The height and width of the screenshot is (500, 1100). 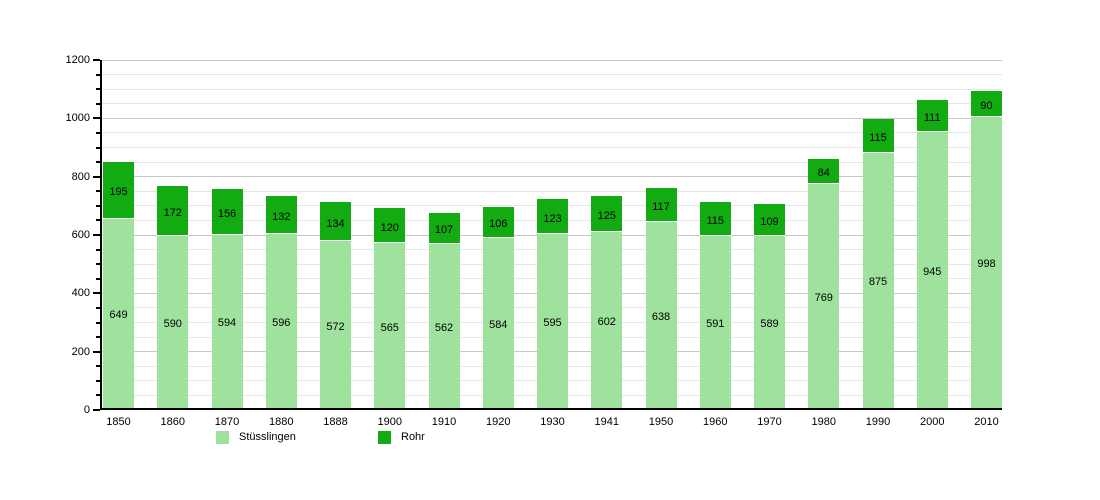 What do you see at coordinates (986, 422) in the screenshot?
I see `x-axis-label: 2010` at bounding box center [986, 422].